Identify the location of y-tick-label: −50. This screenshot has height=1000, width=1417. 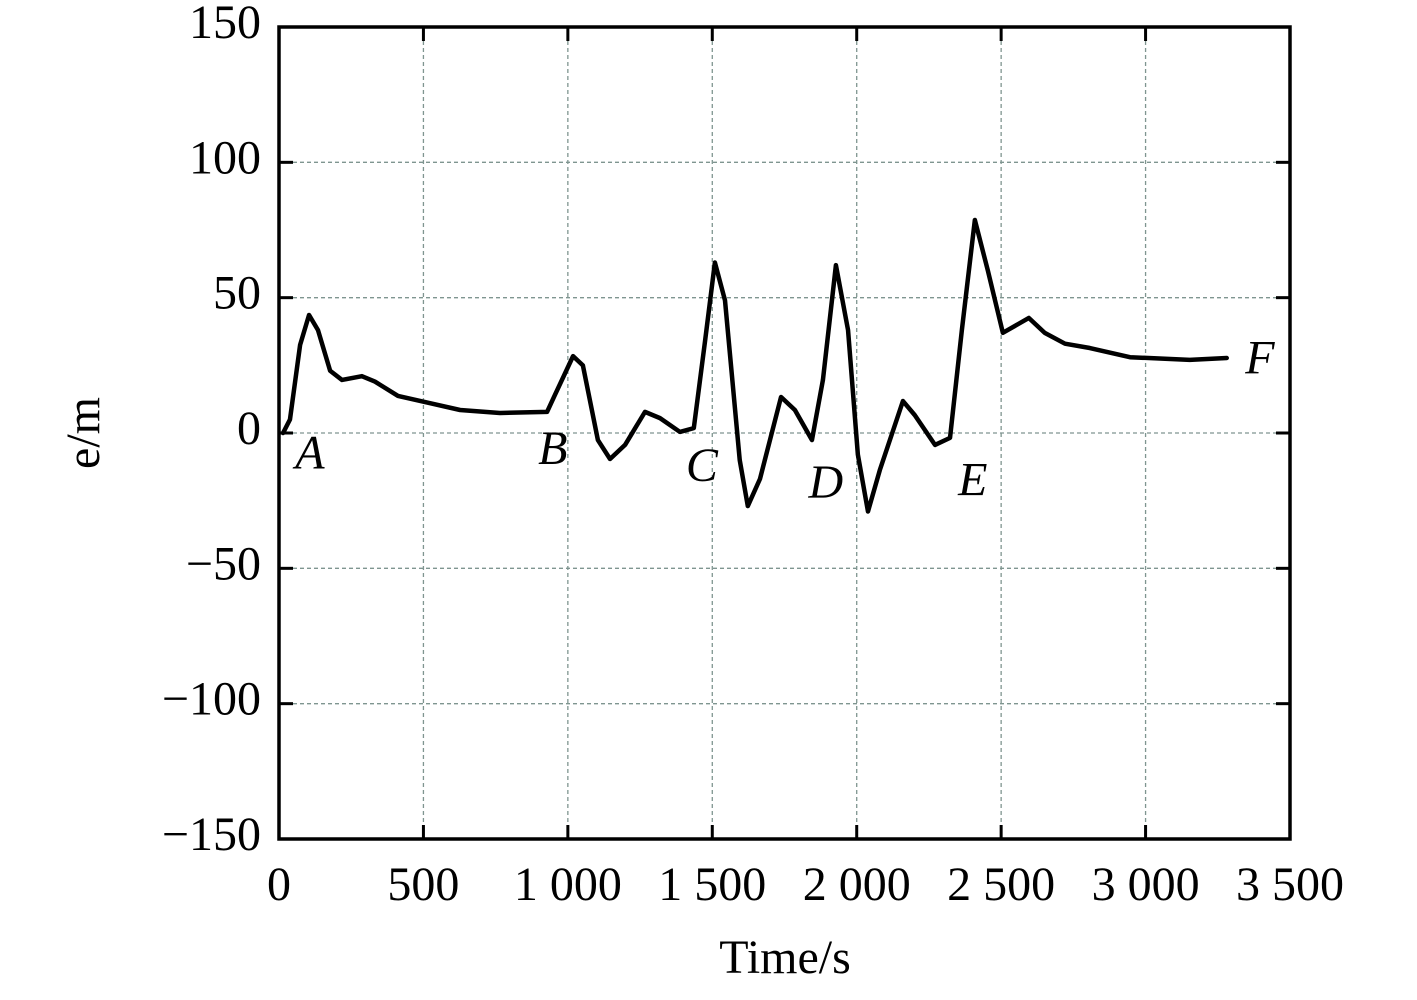
(223, 563).